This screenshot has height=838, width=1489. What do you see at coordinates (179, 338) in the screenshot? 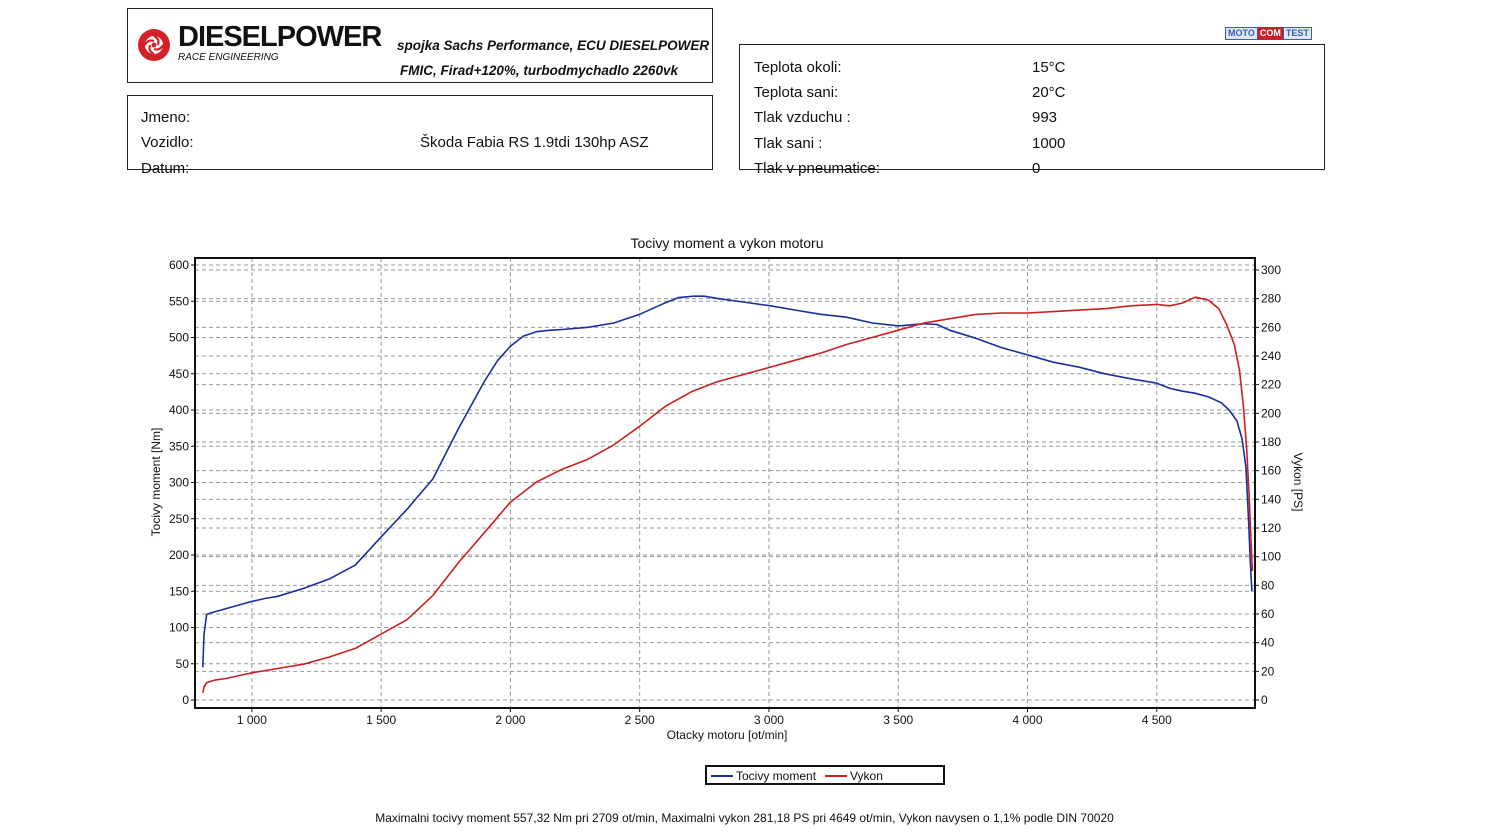
I see `y-left-tick-label: 500` at bounding box center [179, 338].